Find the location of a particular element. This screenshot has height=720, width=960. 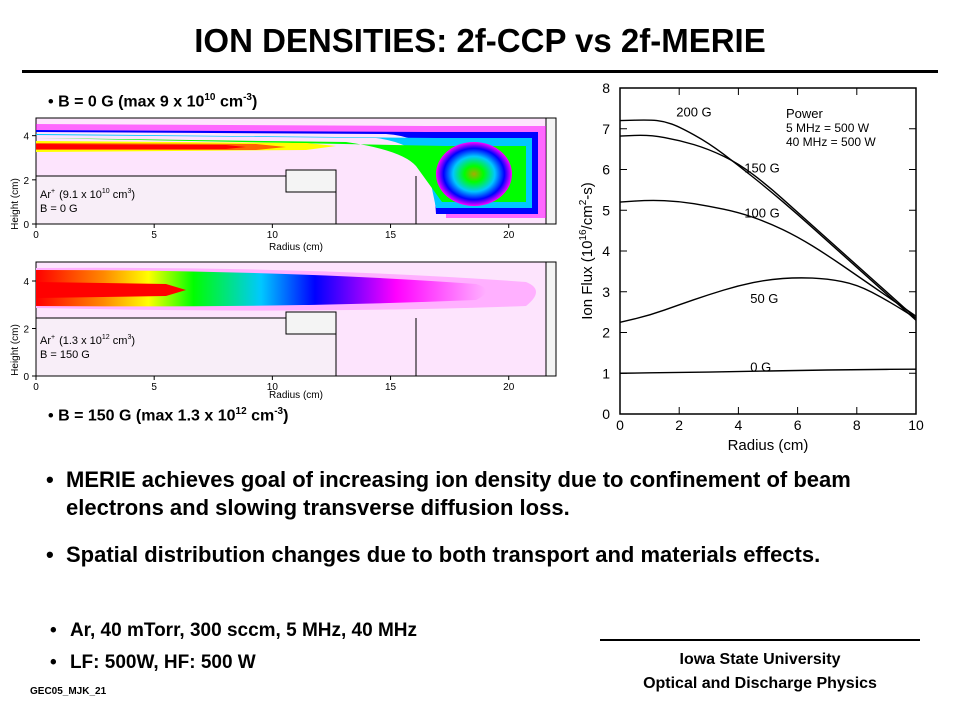

x-tick-label: 6 is located at coordinates (798, 425).